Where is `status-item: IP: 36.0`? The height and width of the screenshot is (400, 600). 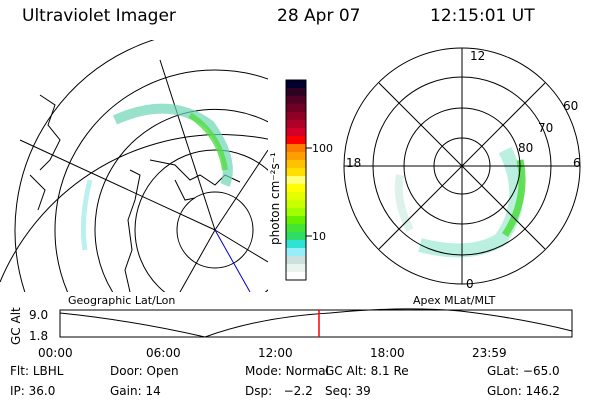 status-item: IP: 36.0 is located at coordinates (32, 391).